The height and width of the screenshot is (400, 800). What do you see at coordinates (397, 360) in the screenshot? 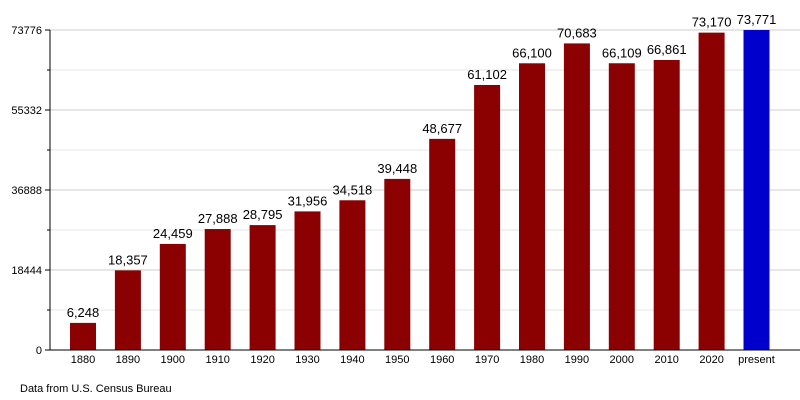
I see `x-tick-label: 1950` at bounding box center [397, 360].